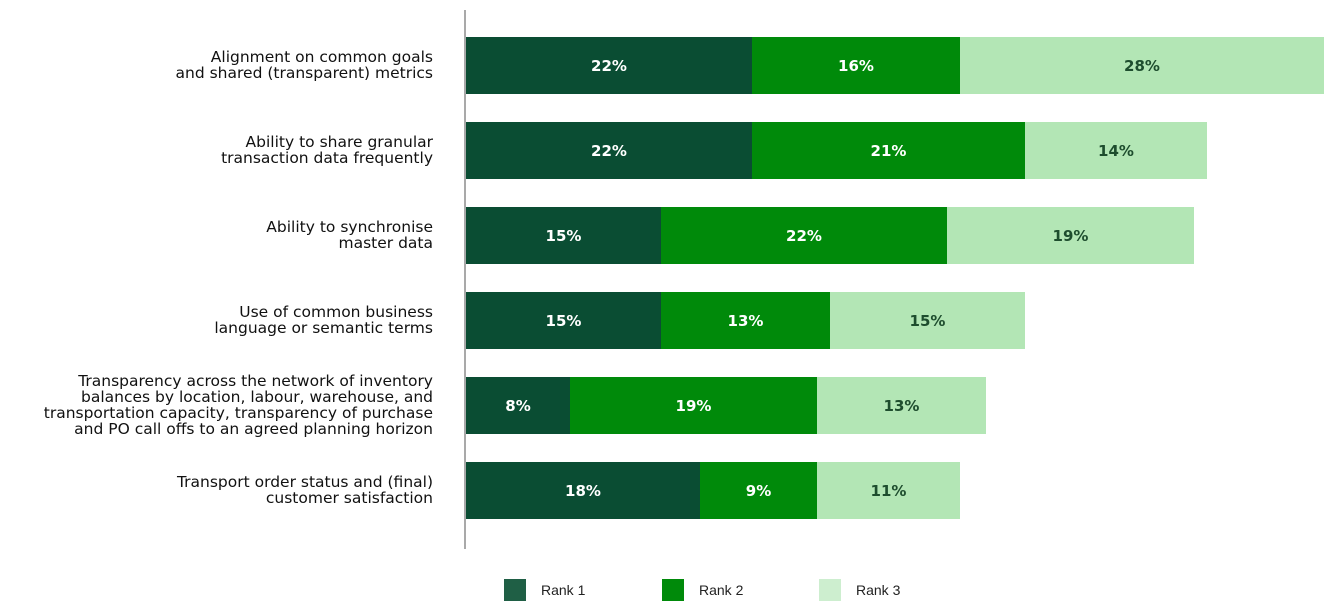 This screenshot has width=1328, height=601. I want to click on bar-segment-rank-2: 9%, so click(758, 490).